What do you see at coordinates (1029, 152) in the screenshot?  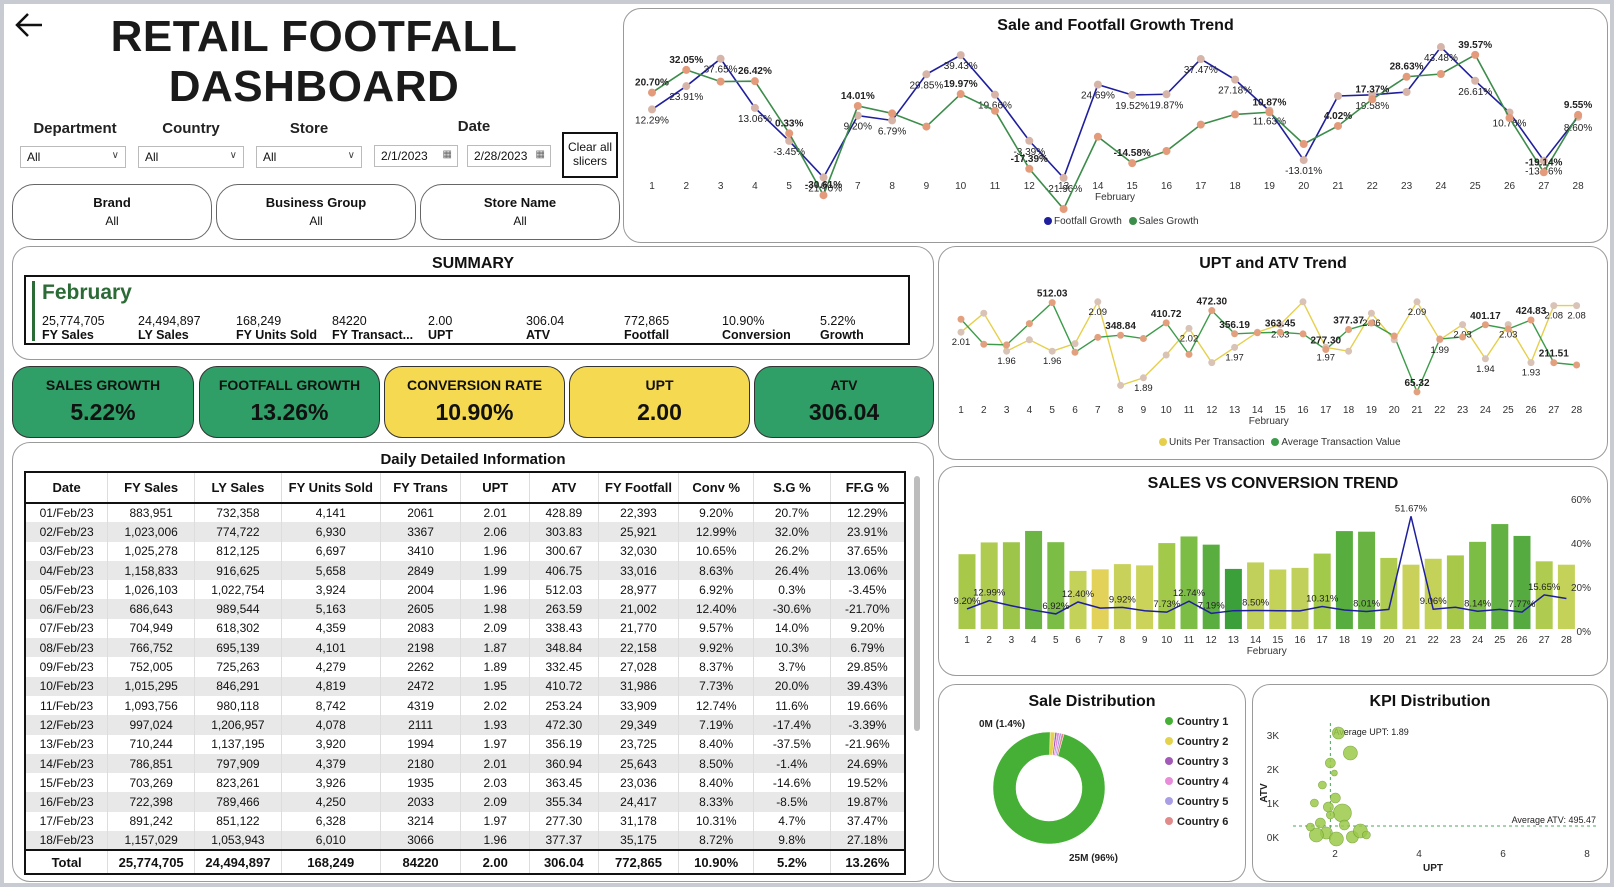 I see `data-label: -3.39%` at bounding box center [1029, 152].